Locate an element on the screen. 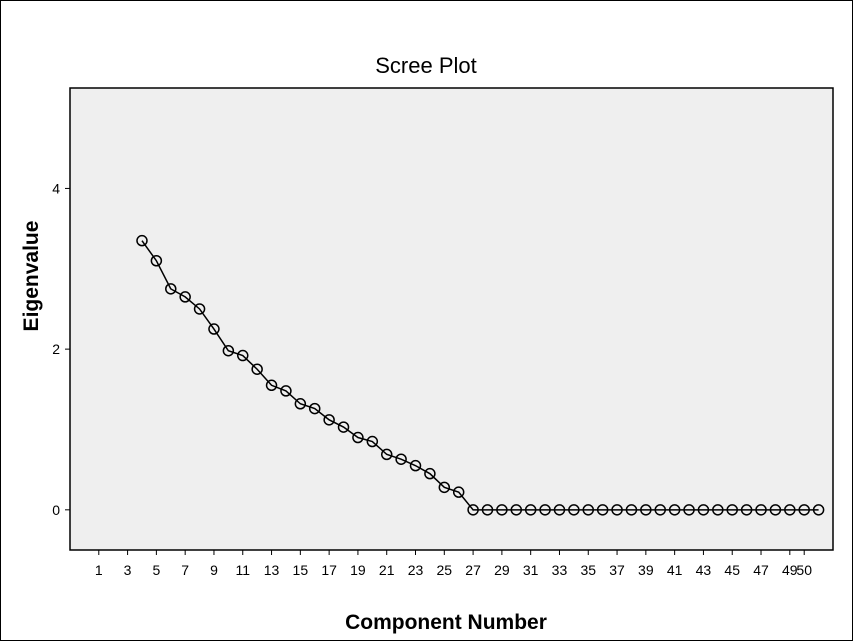  x-tick-label: 47 is located at coordinates (761, 570).